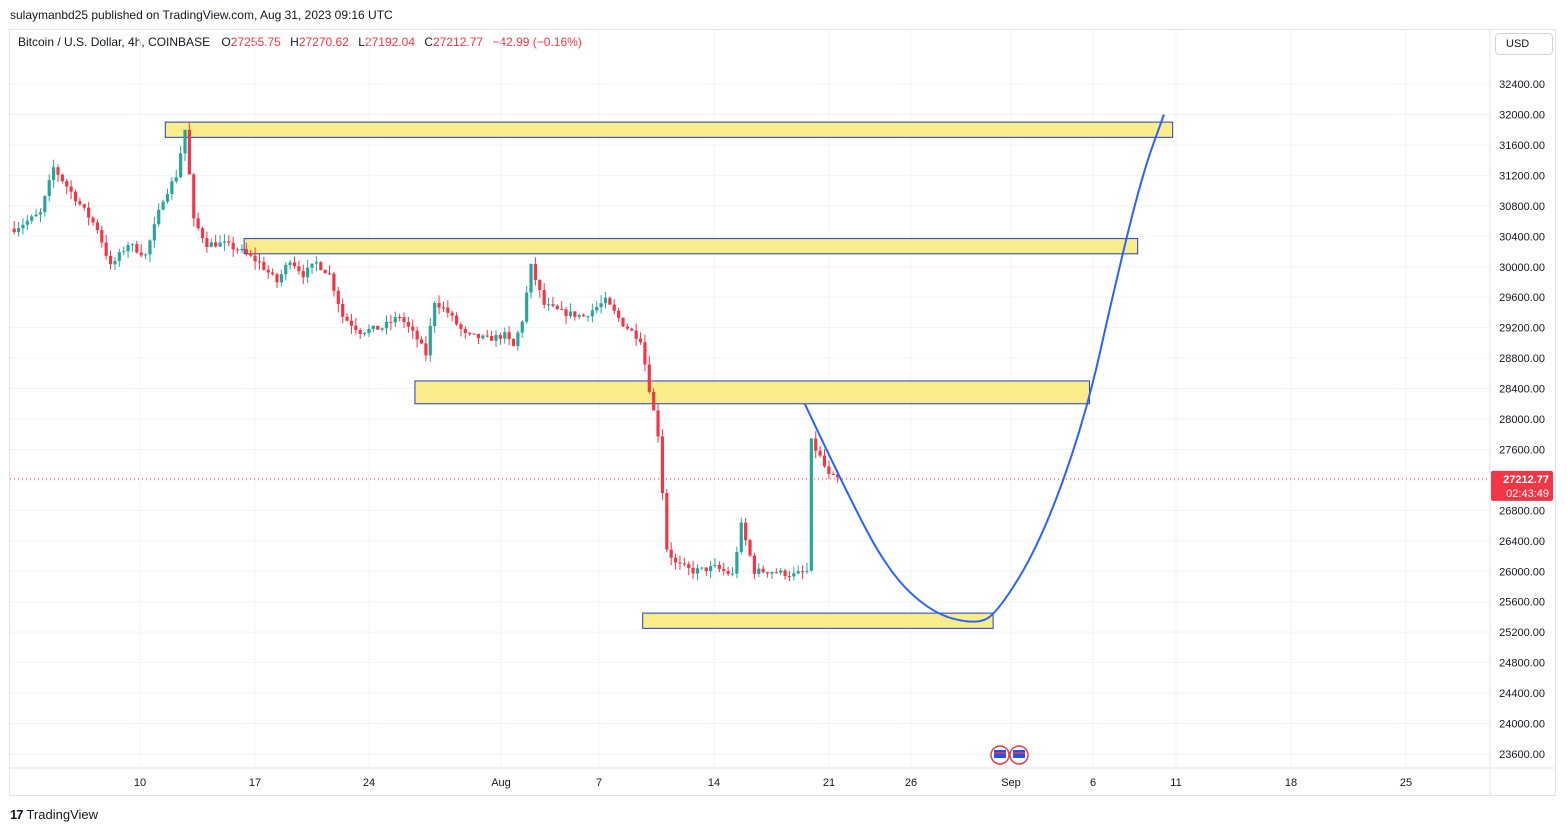 Image resolution: width=1567 pixels, height=831 pixels. What do you see at coordinates (1522, 755) in the screenshot?
I see `y-tick-label: 23600.00` at bounding box center [1522, 755].